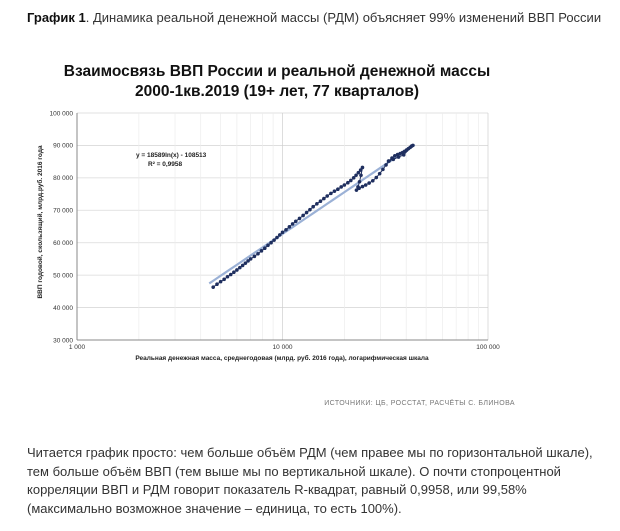  I want to click on y-tick-label: 30 000, so click(63, 340).